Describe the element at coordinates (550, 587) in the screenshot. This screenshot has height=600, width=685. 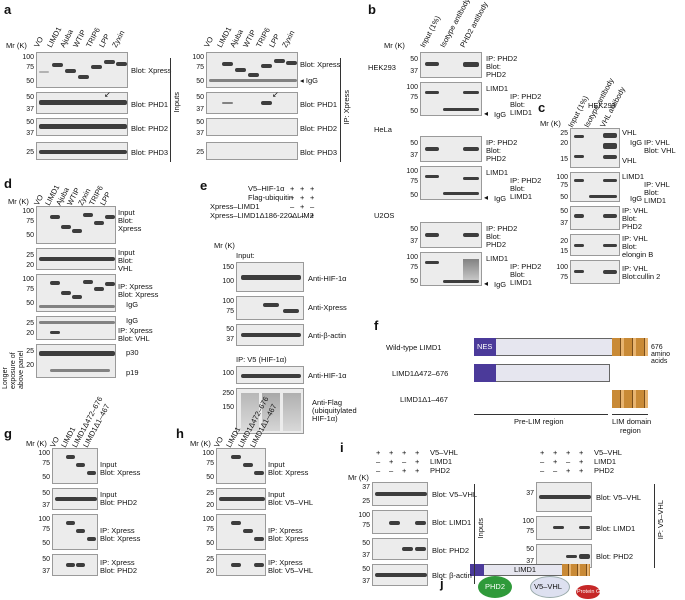
I see `j-vhl-shape` at that location.